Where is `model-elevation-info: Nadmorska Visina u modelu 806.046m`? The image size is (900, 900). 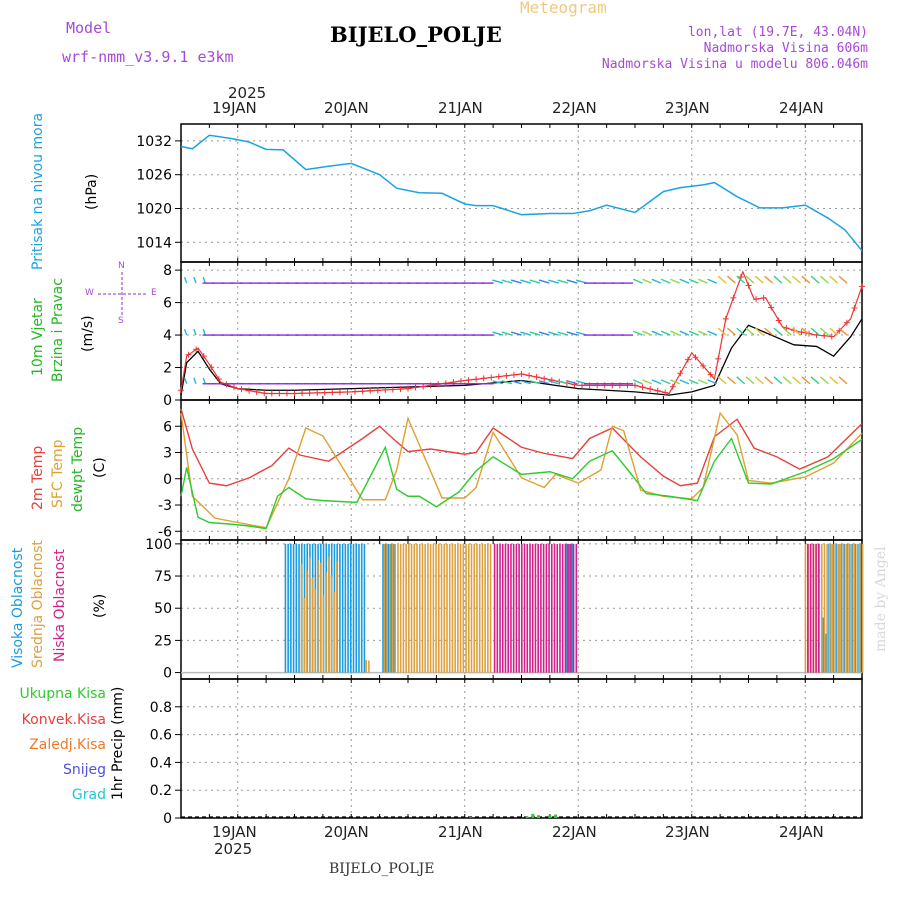 model-elevation-info: Nadmorska Visina u modelu 806.046m is located at coordinates (734, 64).